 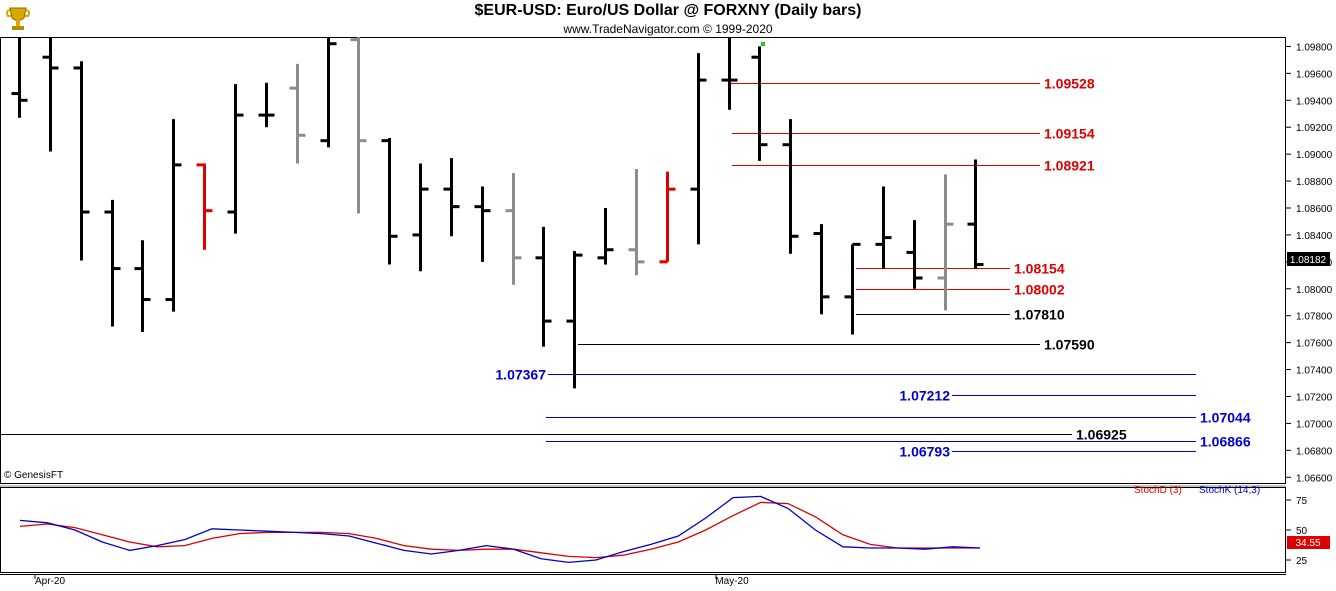 I want to click on y-tick-label: 1.09800, so click(x=1314, y=47).